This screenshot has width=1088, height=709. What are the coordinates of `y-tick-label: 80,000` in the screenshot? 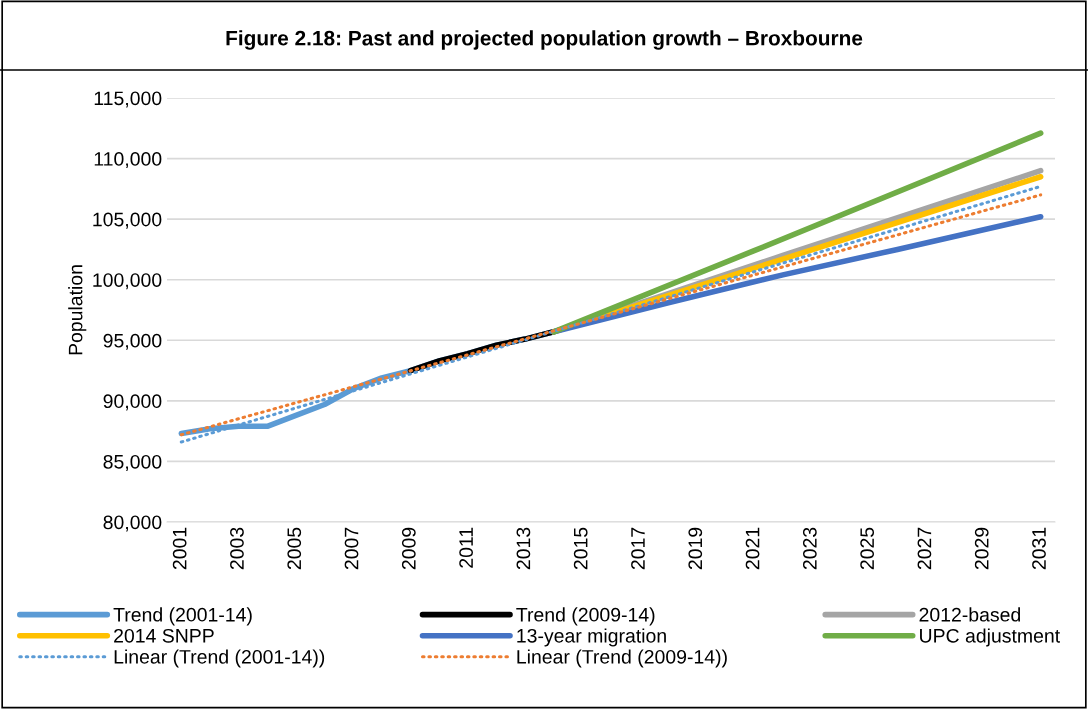 It's located at (132, 523).